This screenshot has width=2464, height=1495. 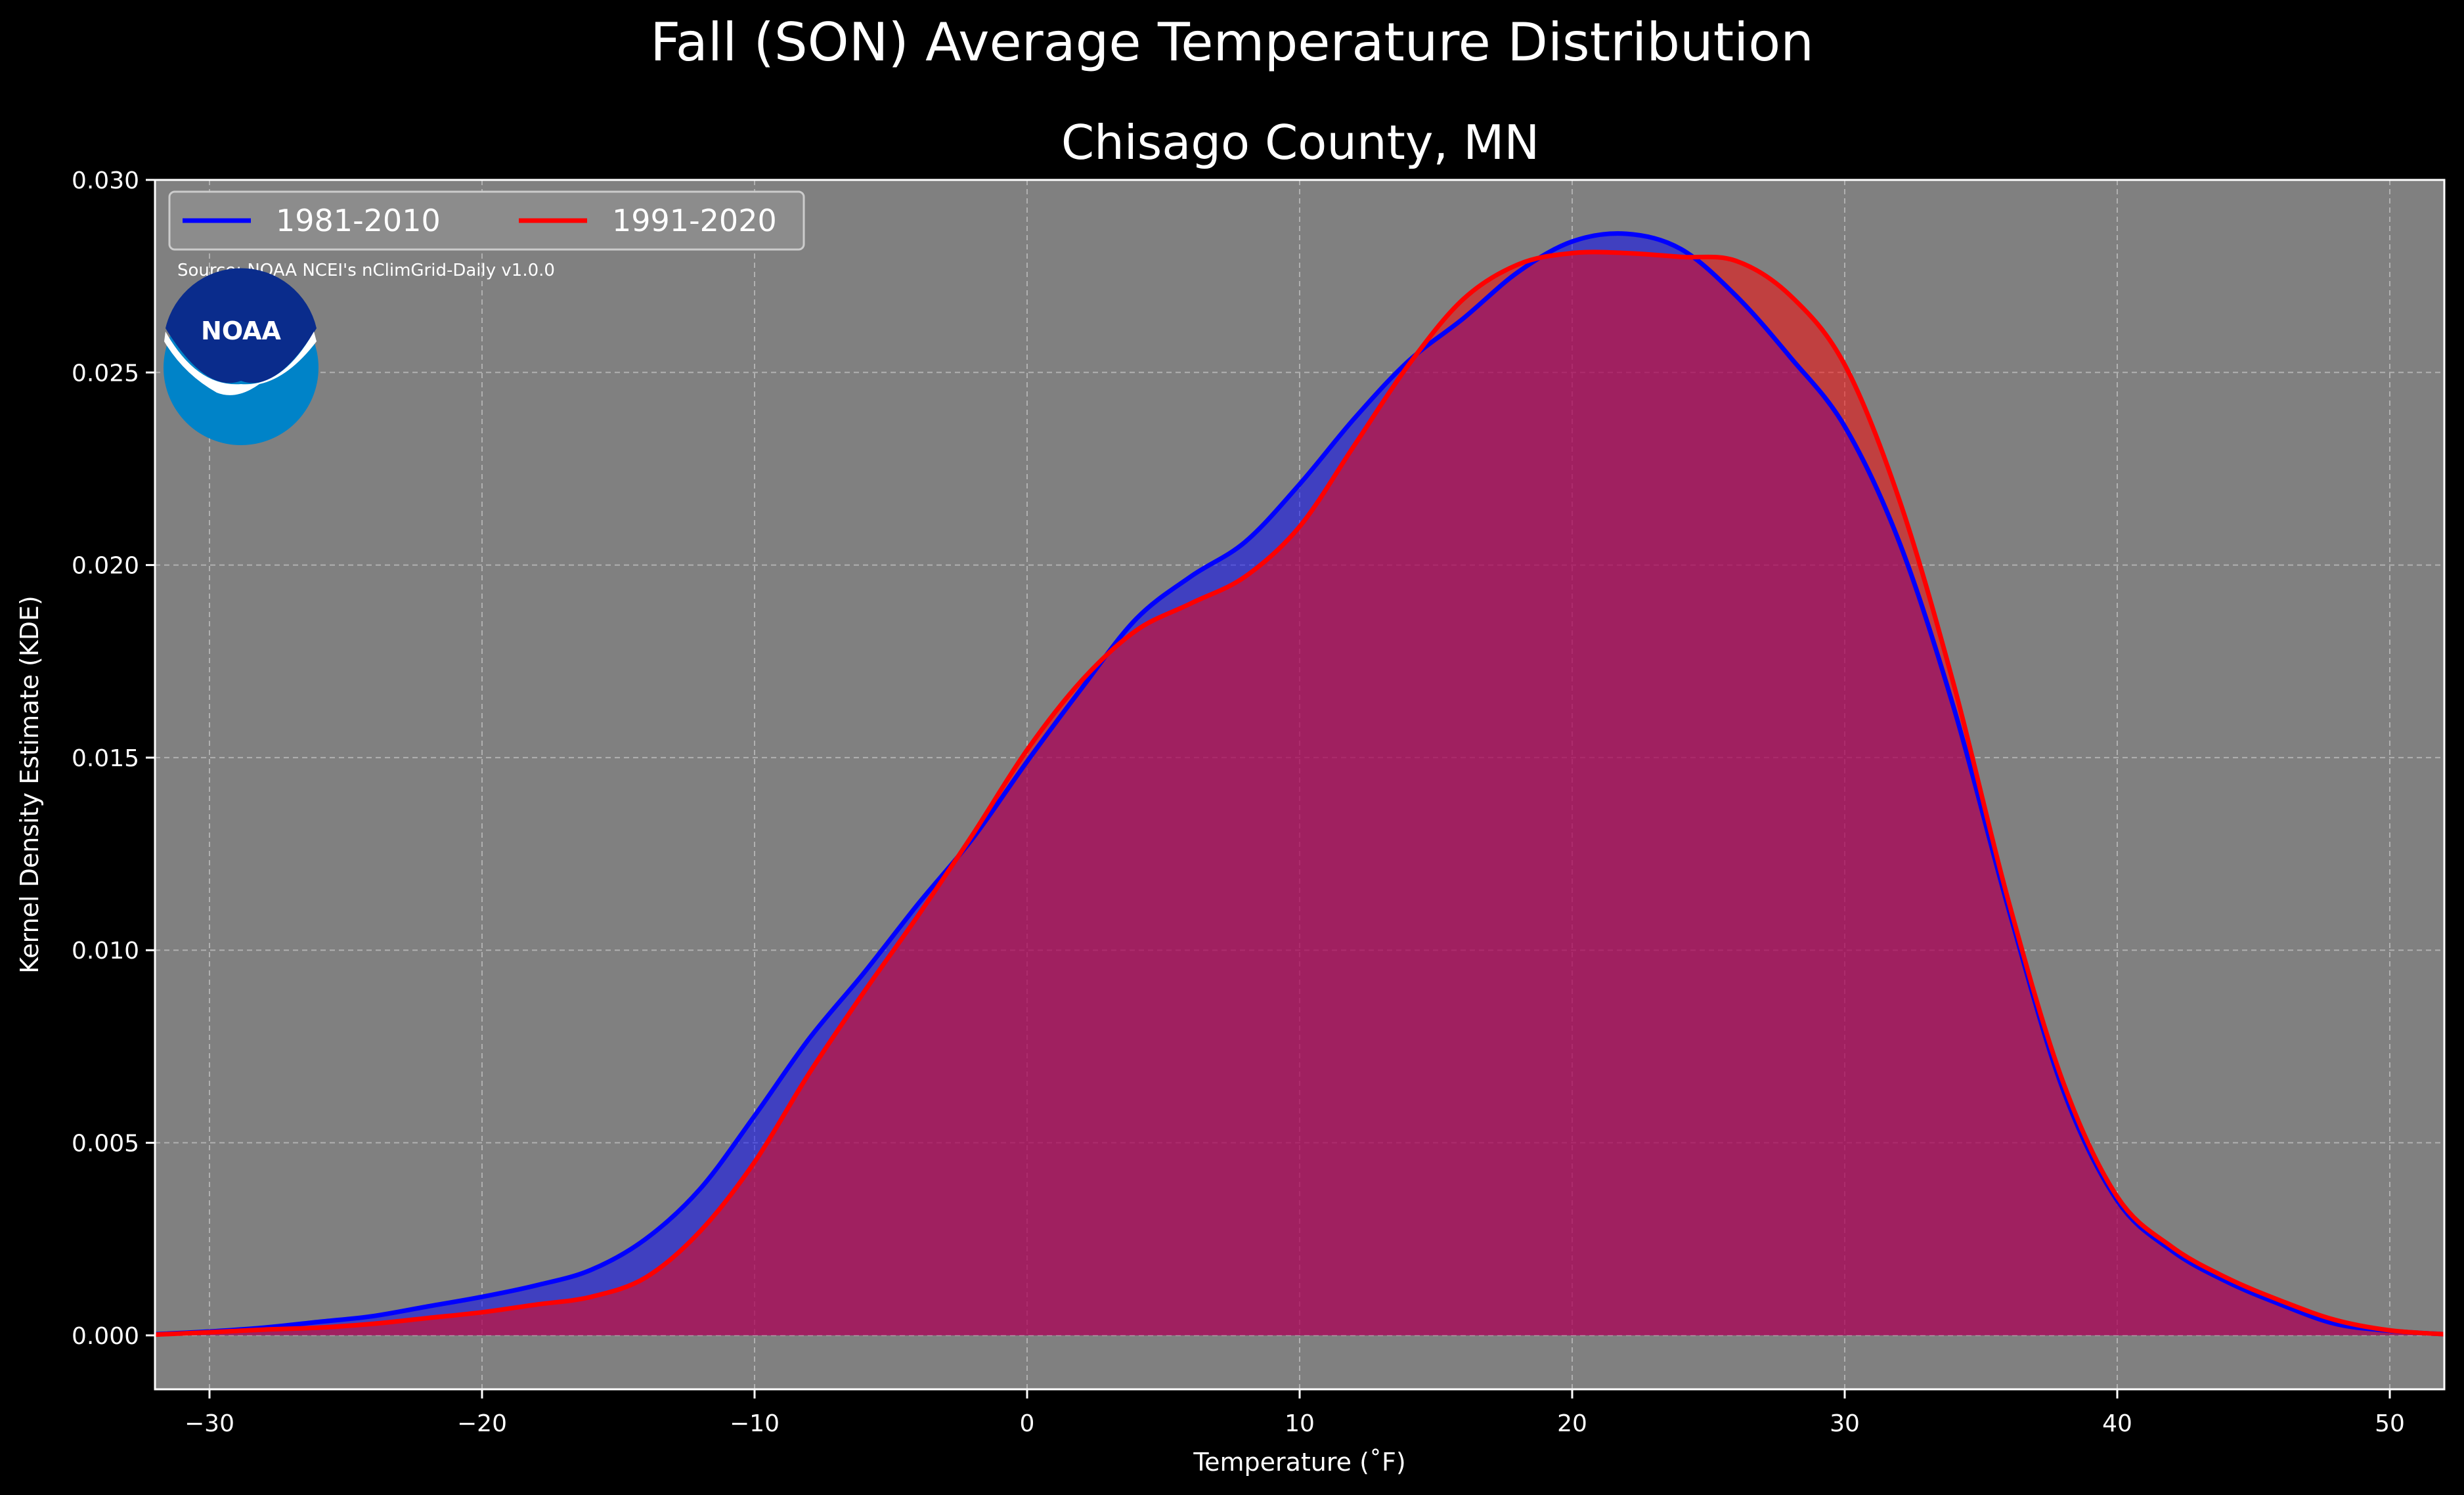 I want to click on legend: 1981-2010 1991-2020, so click(x=486, y=220).